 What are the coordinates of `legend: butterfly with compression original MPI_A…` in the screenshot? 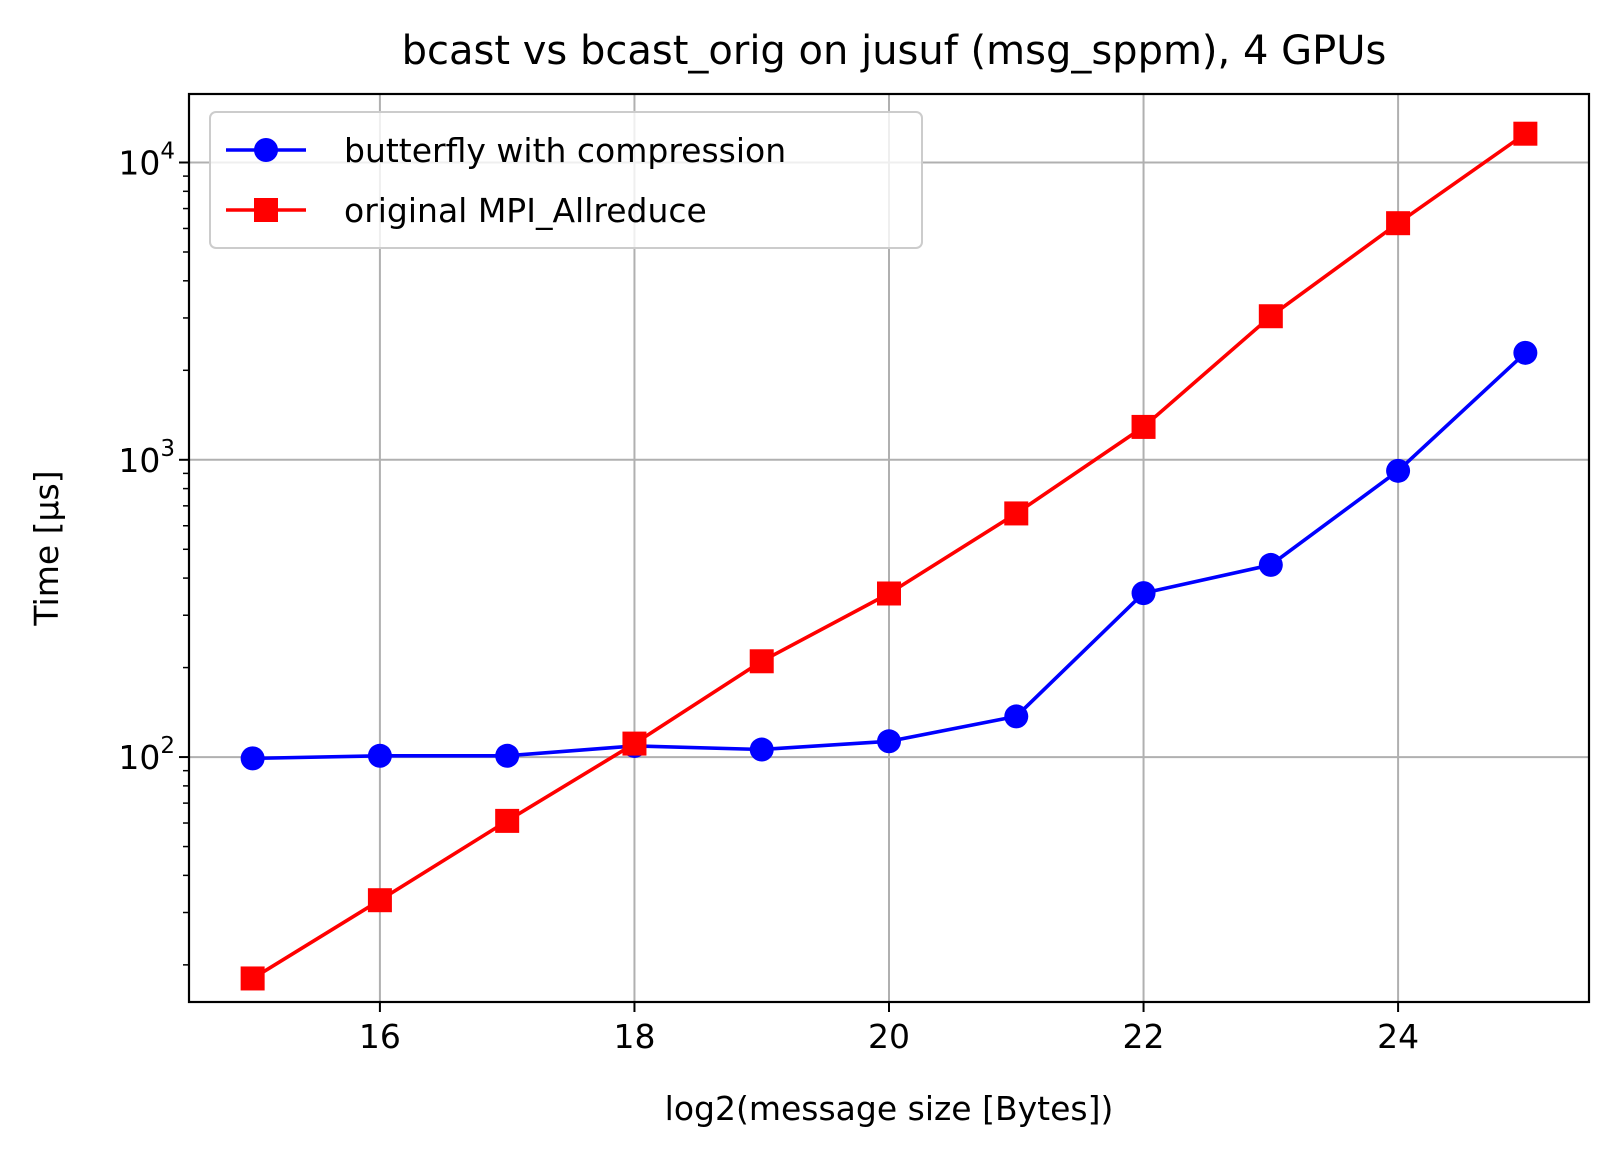 It's located at (566, 180).